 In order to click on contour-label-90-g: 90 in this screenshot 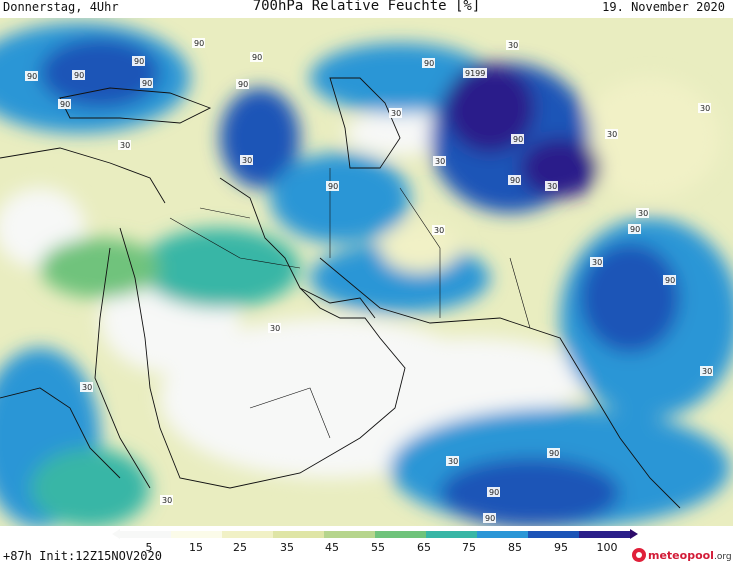, I will do `click(428, 63)`.